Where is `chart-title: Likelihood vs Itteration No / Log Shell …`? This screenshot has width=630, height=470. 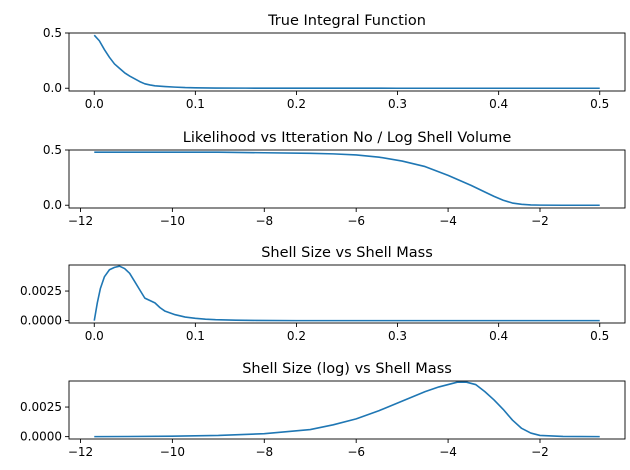 chart-title: Likelihood vs Itteration No / Log Shell … is located at coordinates (347, 138).